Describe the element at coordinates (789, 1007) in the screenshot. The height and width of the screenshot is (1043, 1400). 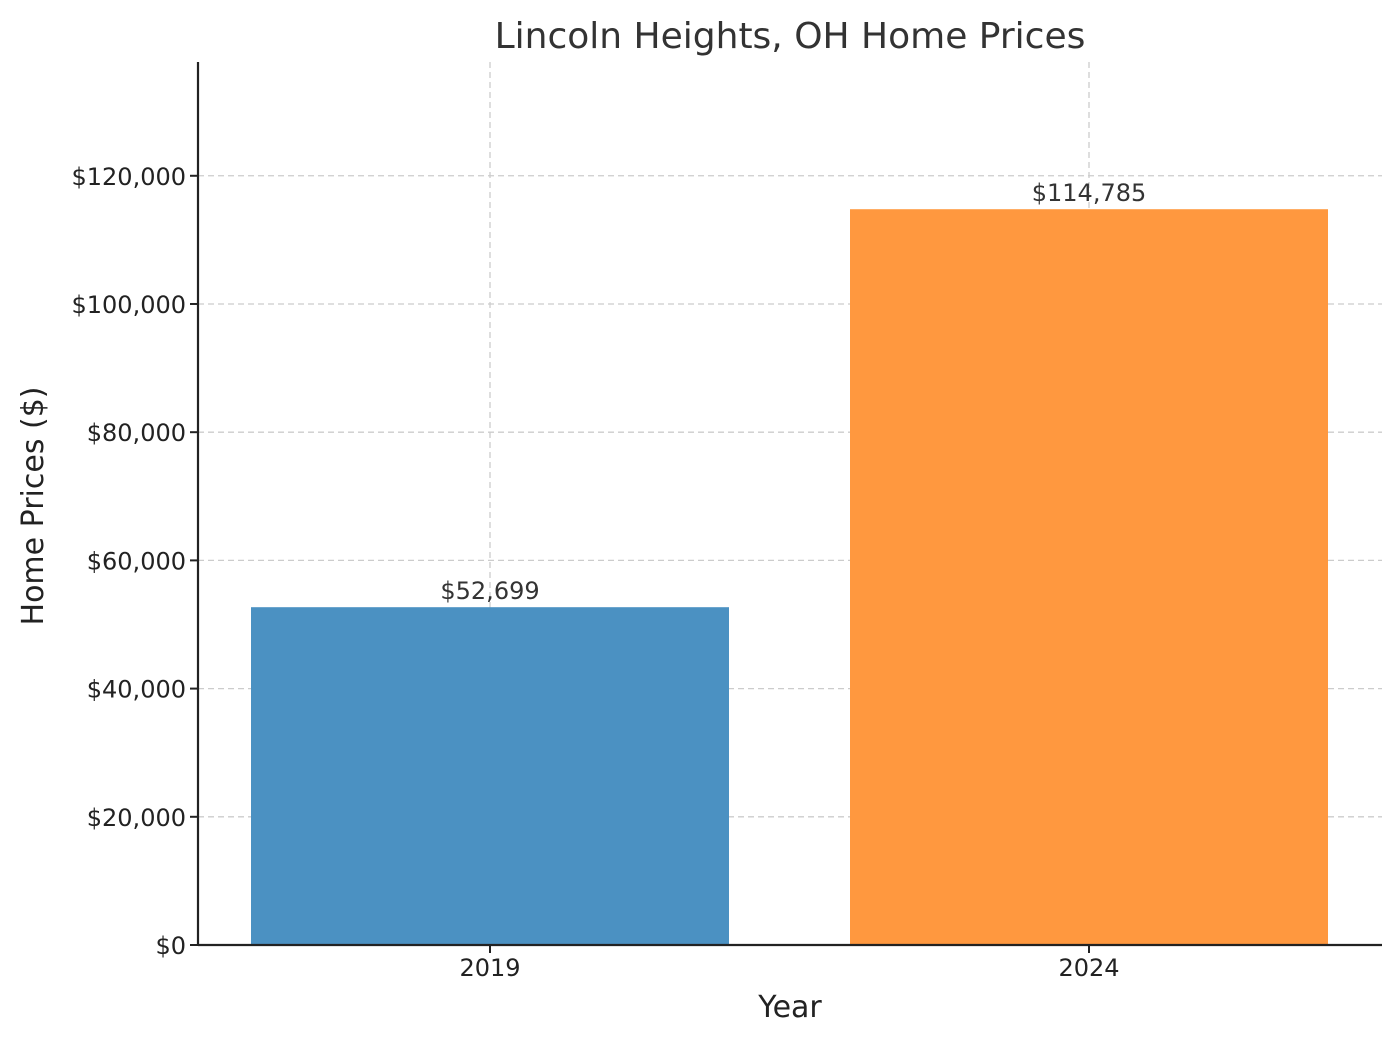
I see `x-axis-label: Year` at that location.